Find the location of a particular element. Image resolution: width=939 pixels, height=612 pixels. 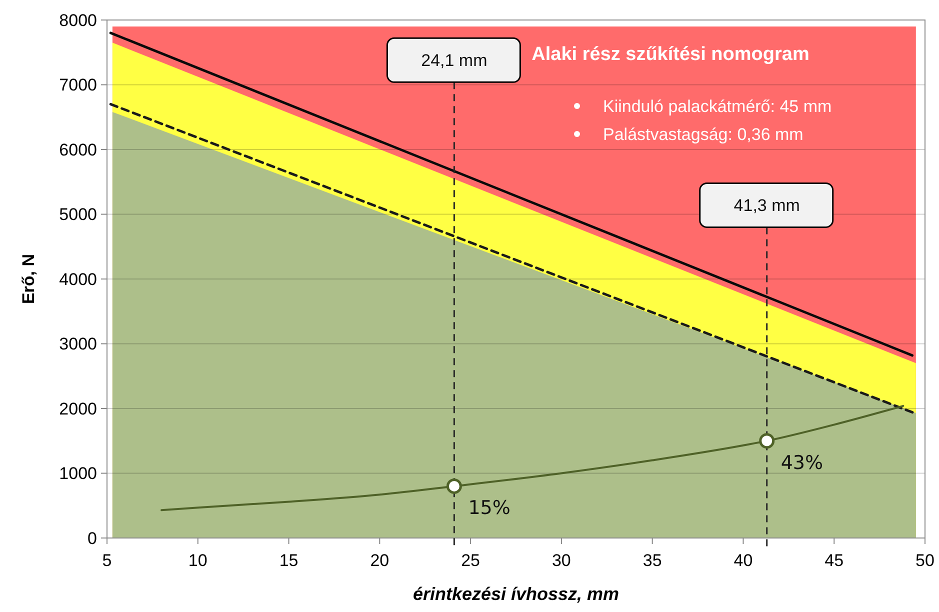

y-tick-label: 0 is located at coordinates (92, 538).